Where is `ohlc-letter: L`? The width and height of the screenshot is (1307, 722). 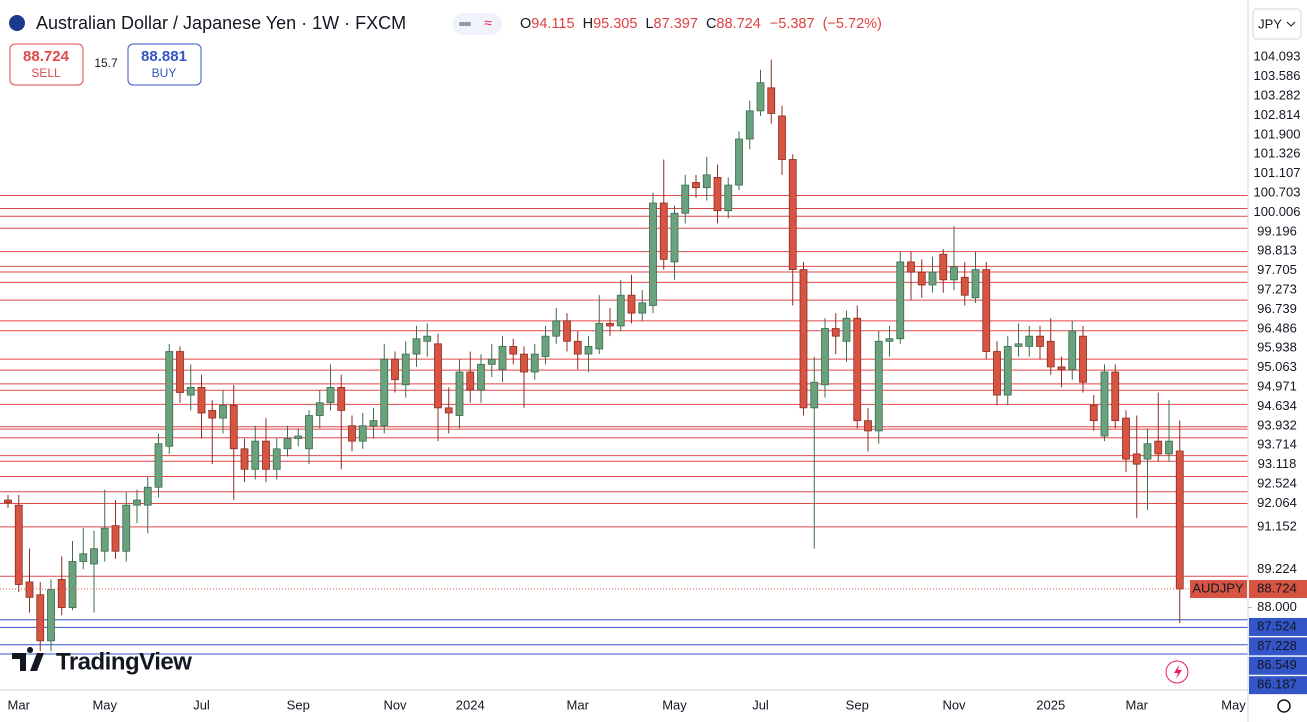 ohlc-letter: L is located at coordinates (649, 24).